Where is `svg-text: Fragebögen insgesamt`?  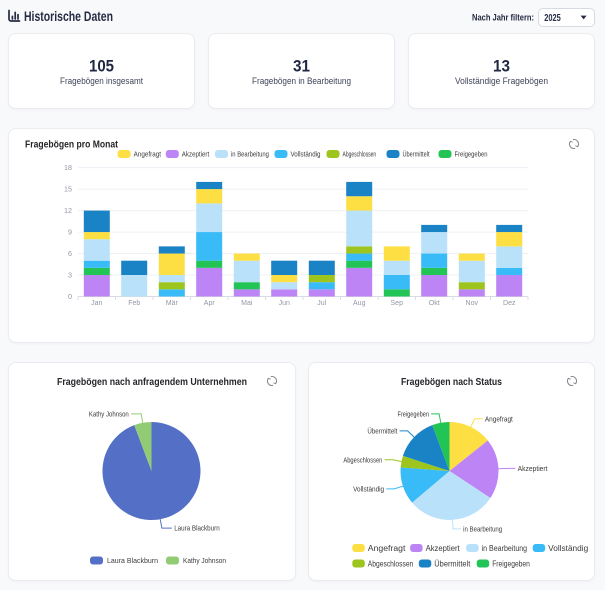
svg-text: Fragebögen insgesamt is located at coordinates (101, 81).